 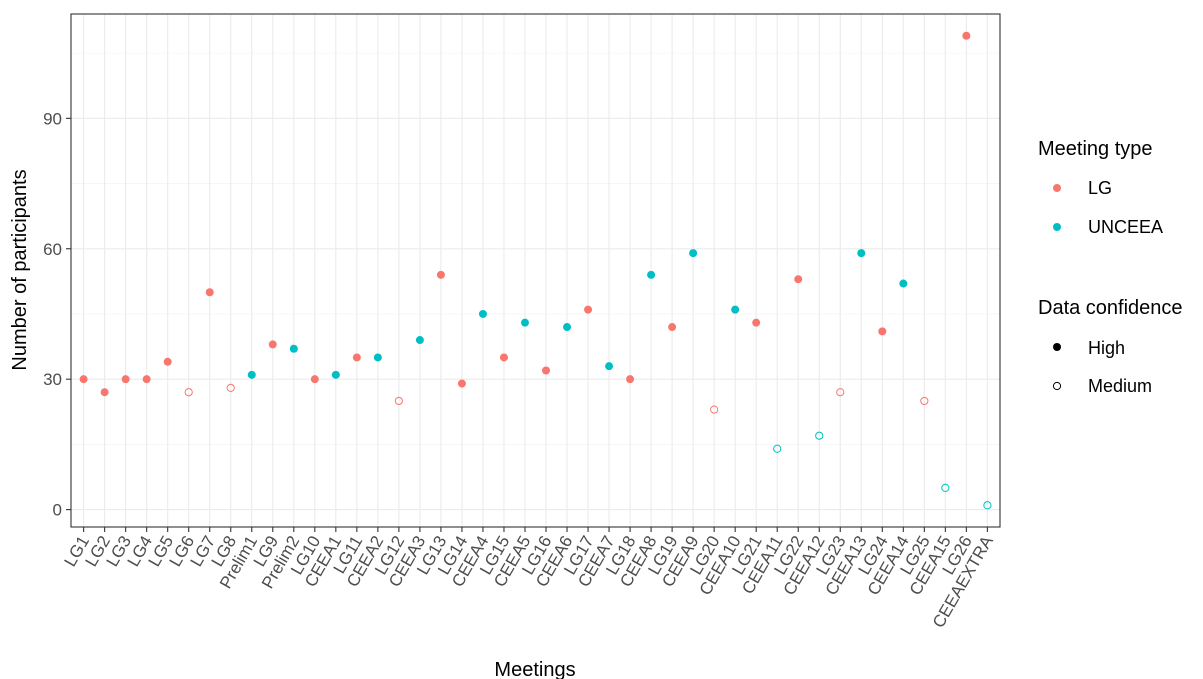 I want to click on legend-key-unceea, so click(x=1057, y=227).